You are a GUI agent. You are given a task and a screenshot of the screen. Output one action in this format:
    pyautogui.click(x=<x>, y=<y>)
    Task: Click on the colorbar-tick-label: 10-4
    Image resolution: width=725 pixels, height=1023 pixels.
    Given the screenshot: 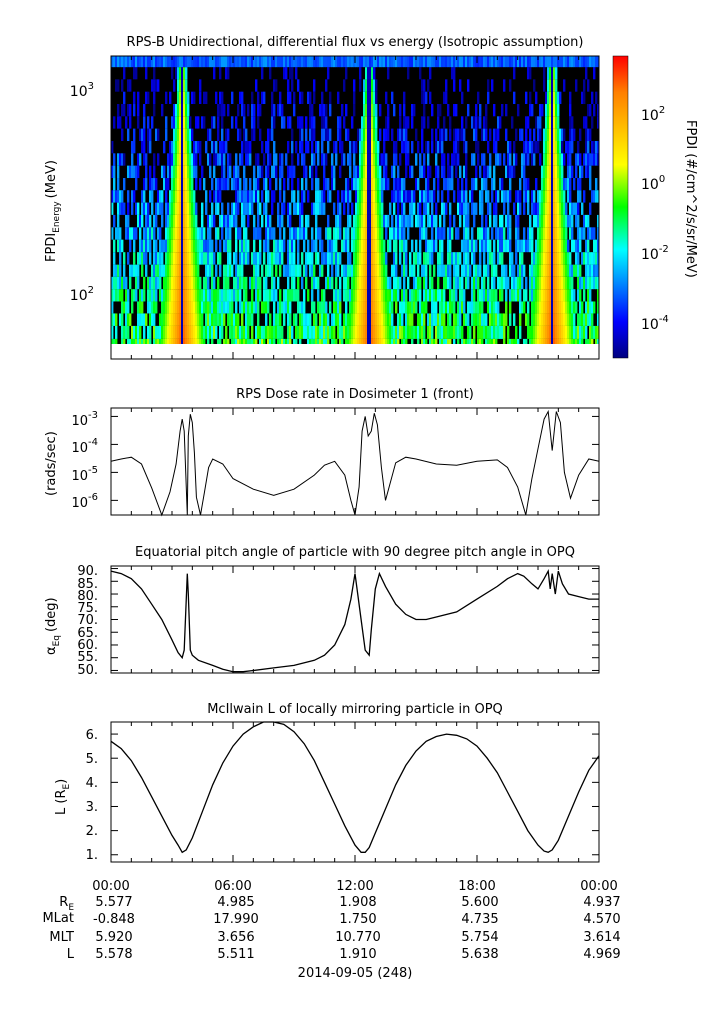 What is the action you would take?
    pyautogui.click(x=655, y=323)
    